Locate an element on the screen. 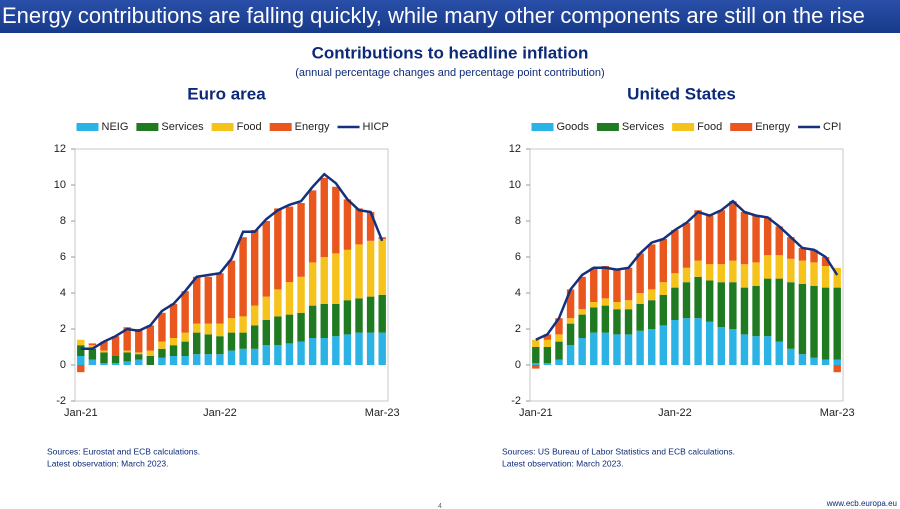 This screenshot has width=900, height=509. legend-label: Energy is located at coordinates (312, 127).